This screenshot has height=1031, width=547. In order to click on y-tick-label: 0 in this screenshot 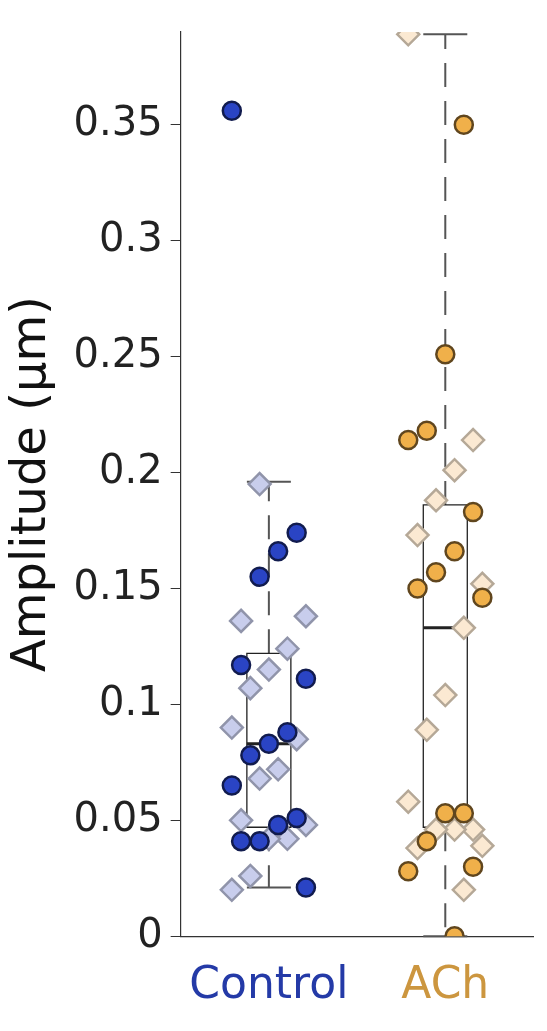, I will do `click(150, 932)`.